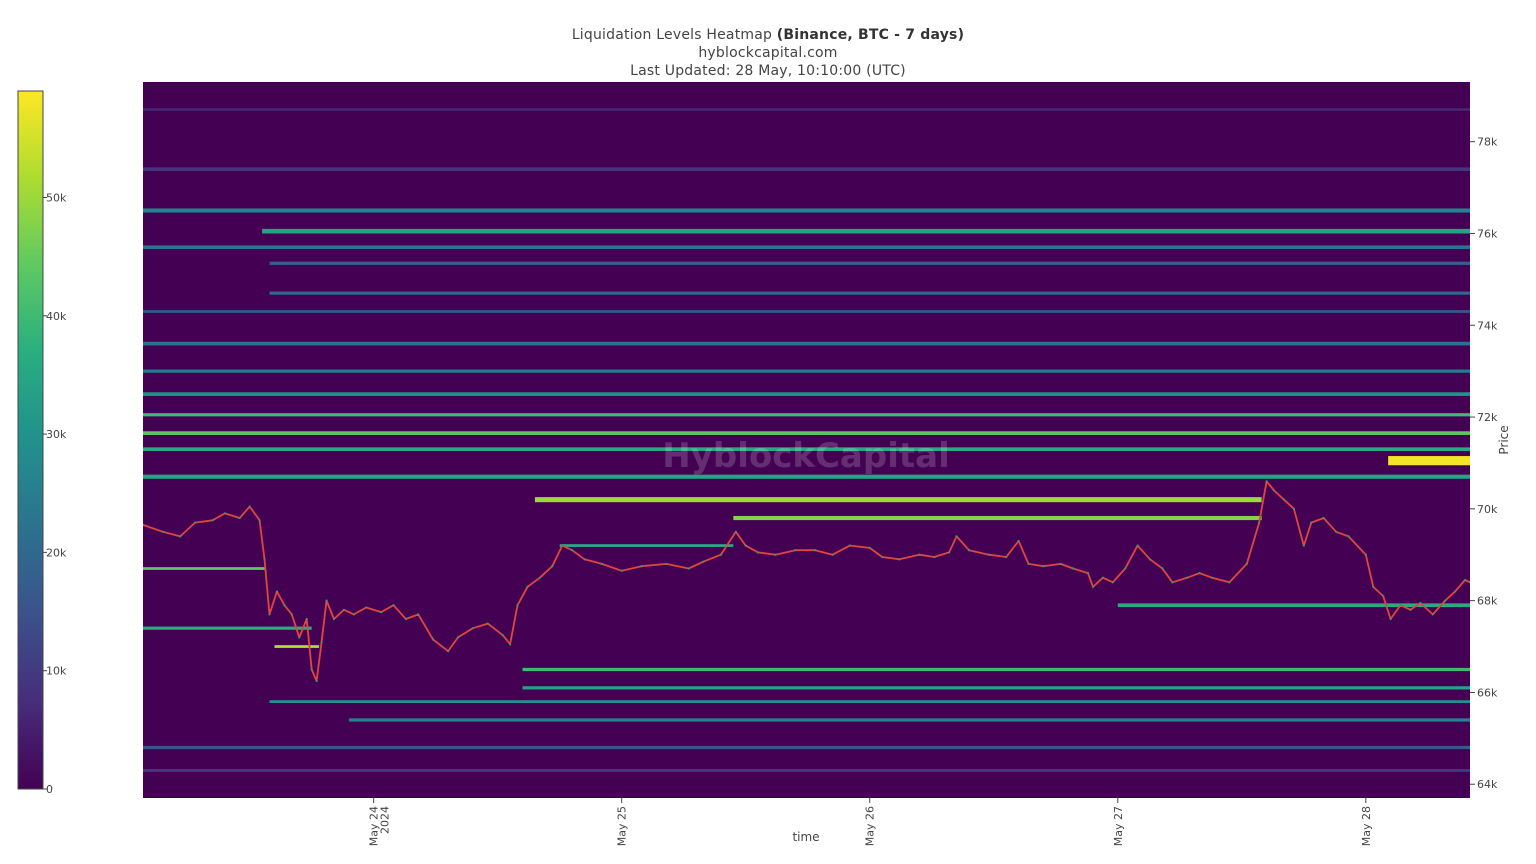  I want to click on chart-title-main: Liquidation Levels Heatmap, so click(672, 35).